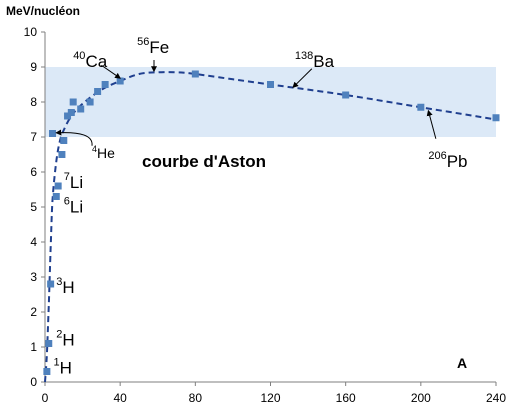  I want to click on chart-title: courbe d'Aston, so click(204, 161).